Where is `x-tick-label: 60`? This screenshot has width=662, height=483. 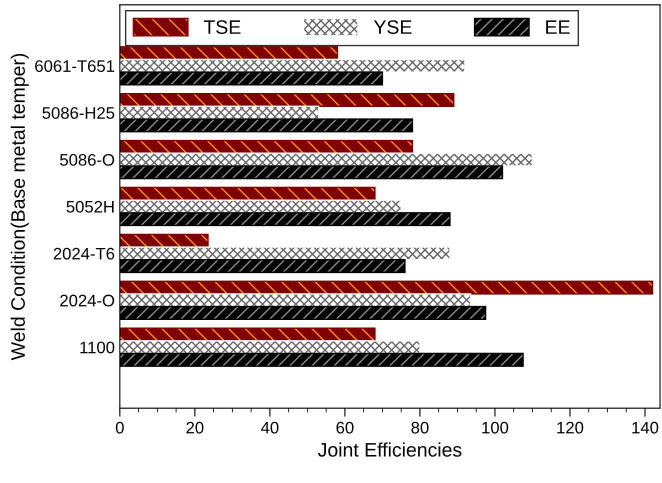 x-tick-label: 60 is located at coordinates (345, 428).